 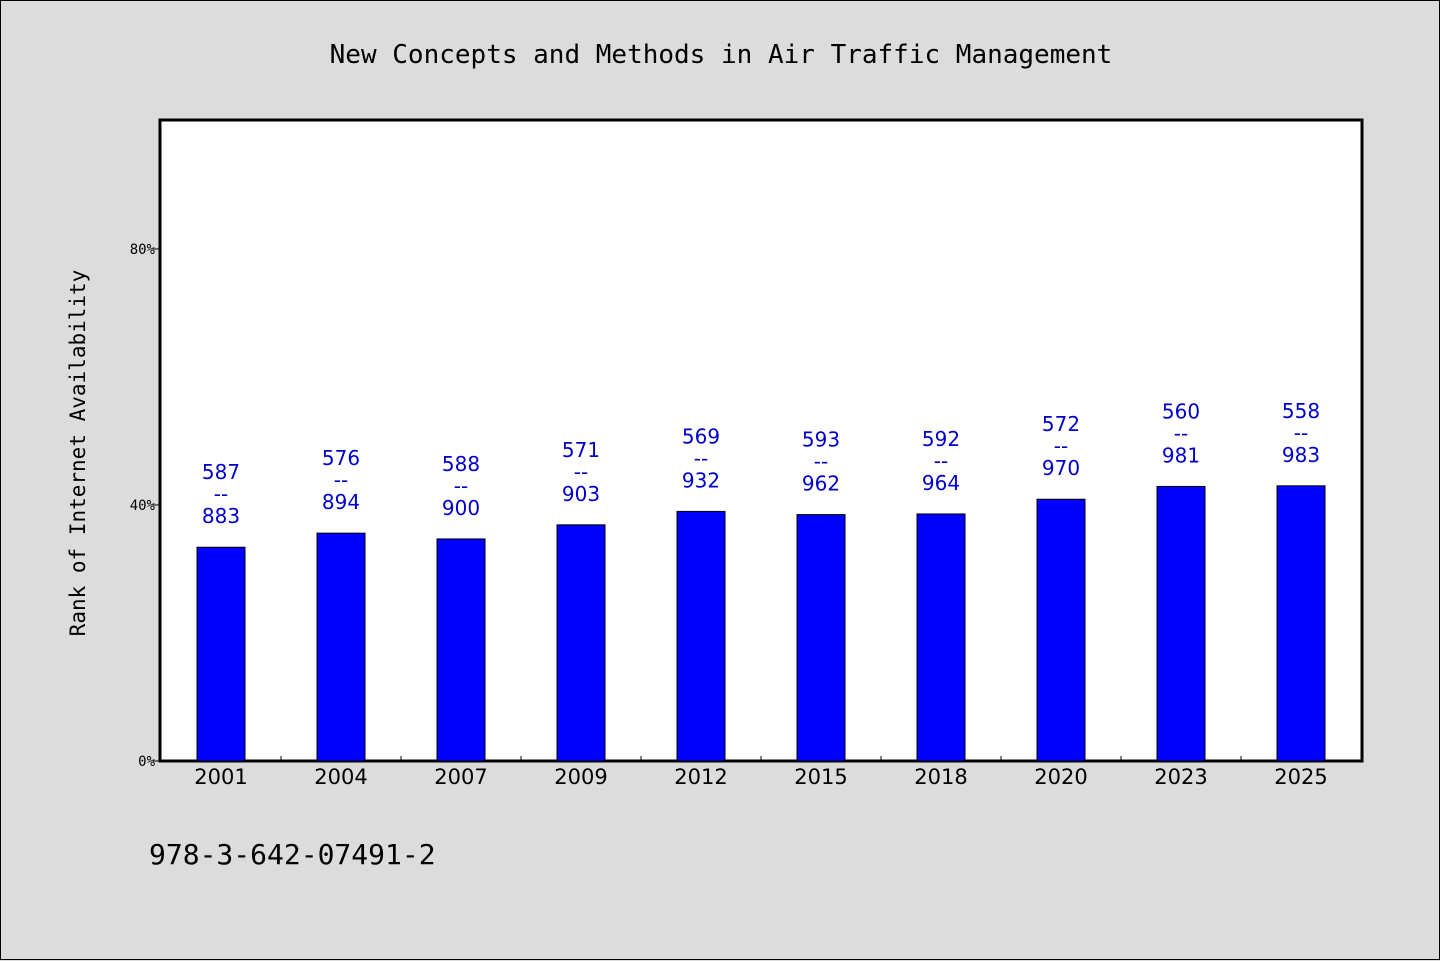 What do you see at coordinates (821, 484) in the screenshot?
I see `data-label: 962` at bounding box center [821, 484].